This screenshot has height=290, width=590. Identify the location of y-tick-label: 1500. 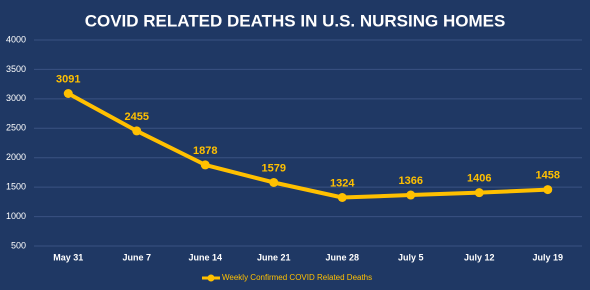
(16, 187).